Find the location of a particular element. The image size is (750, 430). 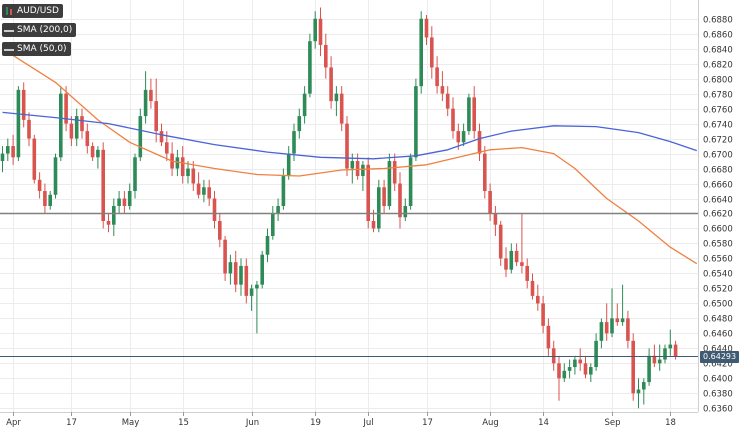

y-tick-label: 0.6600 is located at coordinates (718, 230).